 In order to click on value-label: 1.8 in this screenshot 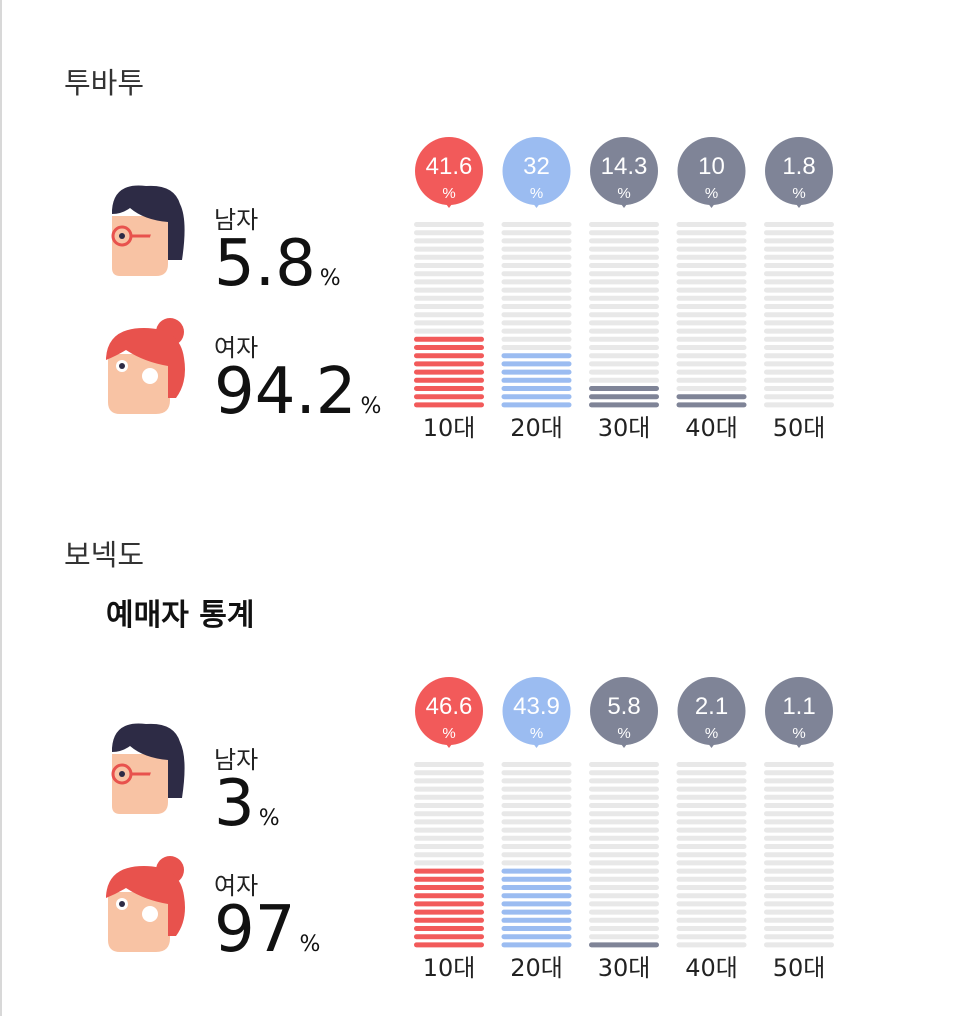, I will do `click(798, 166)`.